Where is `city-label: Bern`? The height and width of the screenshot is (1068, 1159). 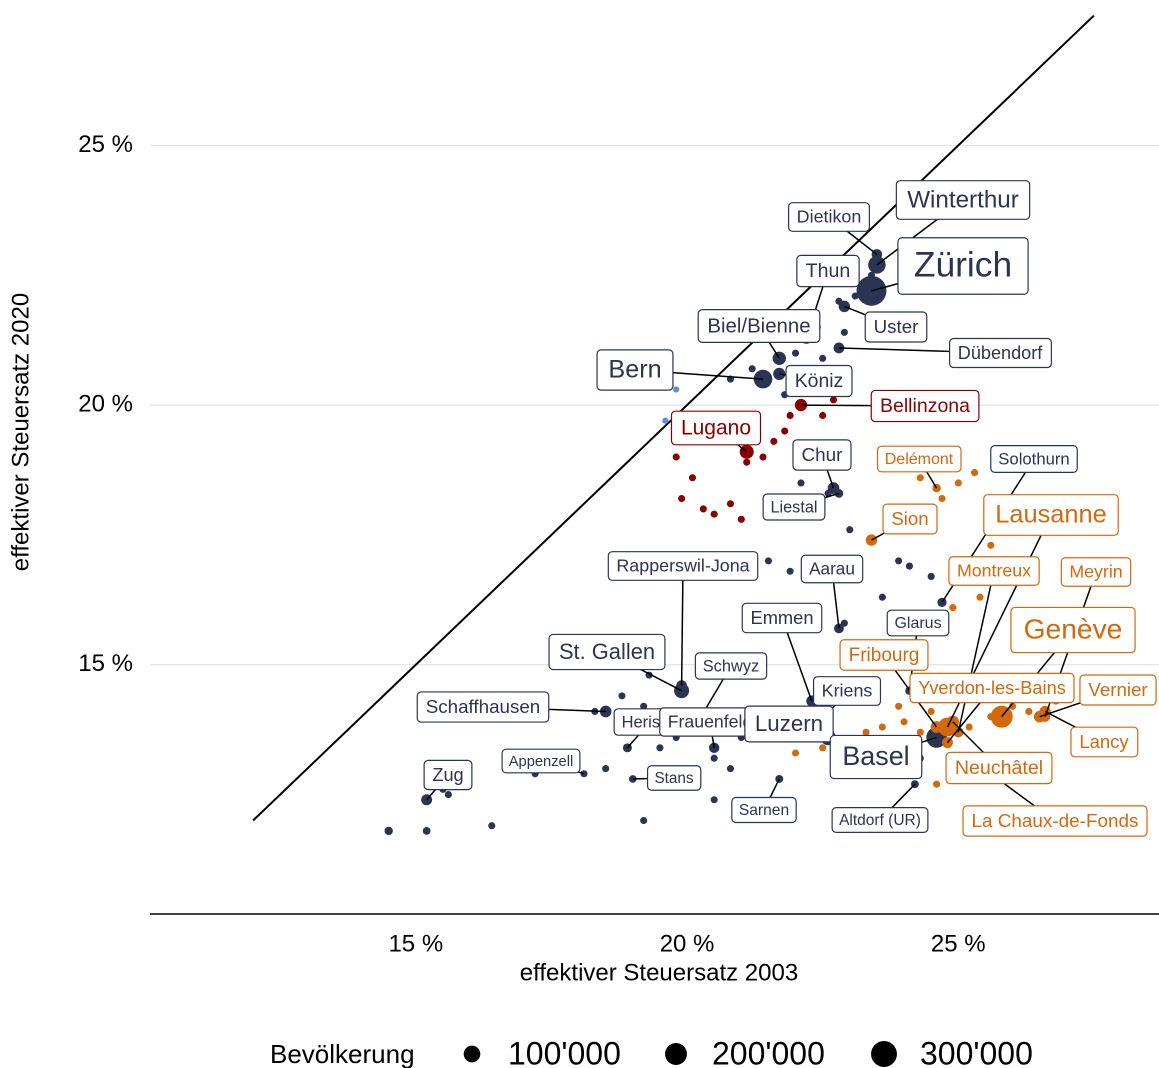
city-label: Bern is located at coordinates (635, 370).